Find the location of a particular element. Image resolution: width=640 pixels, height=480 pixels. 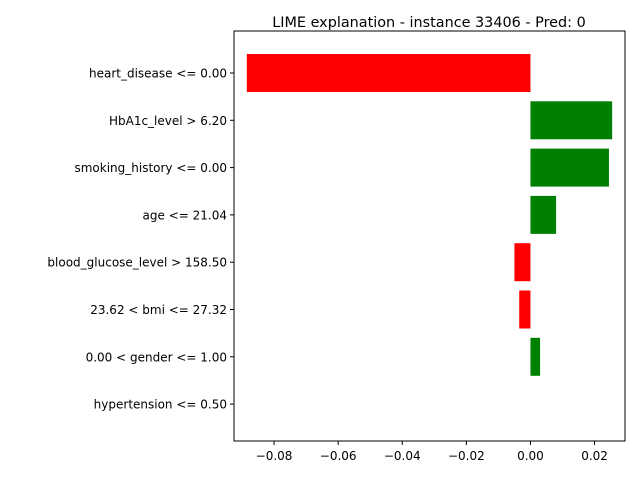

y-tick-label-0: heart_disease <= 0.00 is located at coordinates (158, 74).